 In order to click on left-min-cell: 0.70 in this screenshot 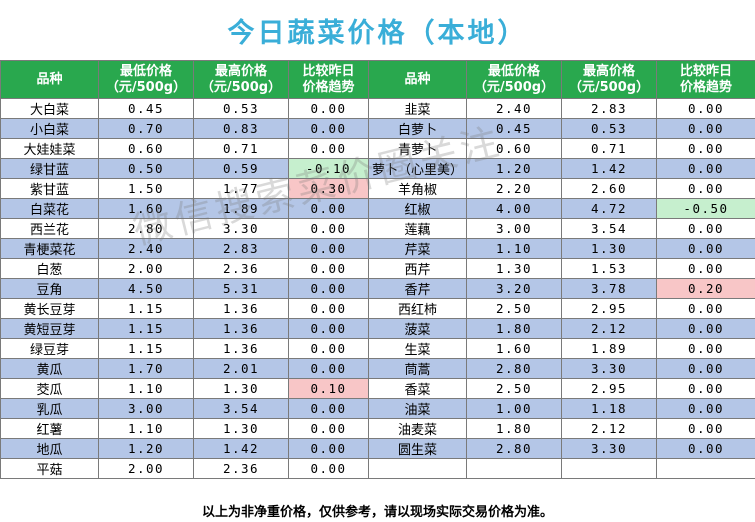, I will do `click(146, 128)`.